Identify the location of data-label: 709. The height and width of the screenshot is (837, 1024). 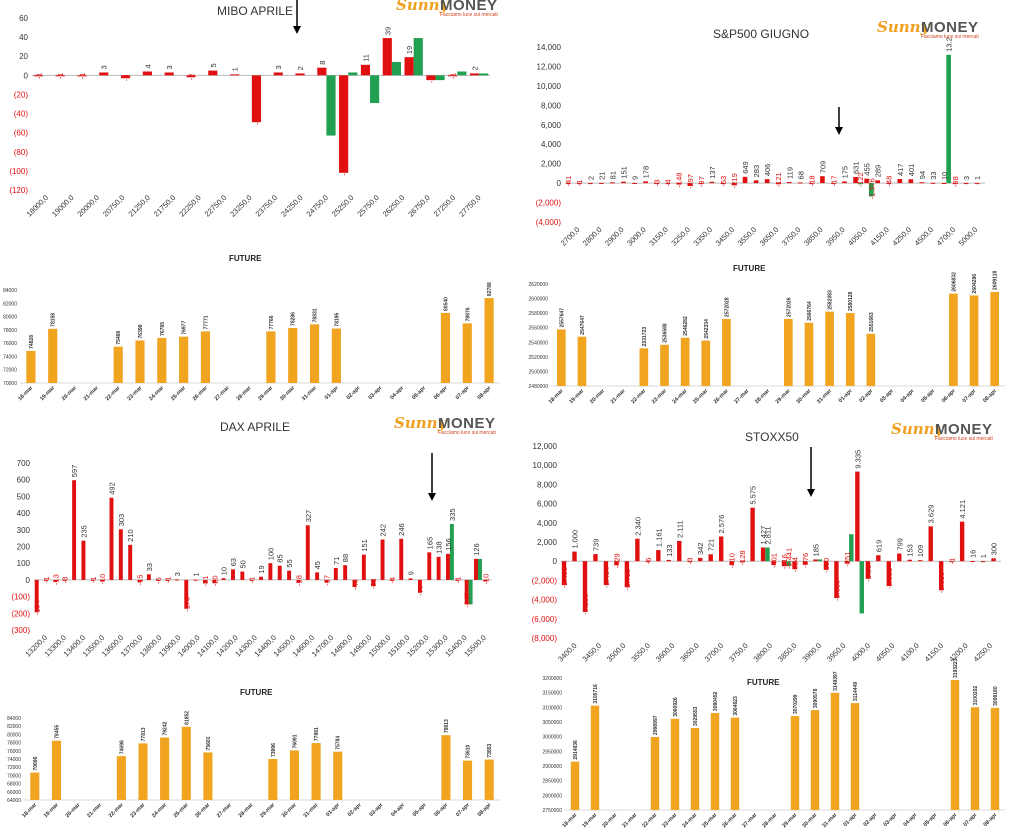
(822, 167).